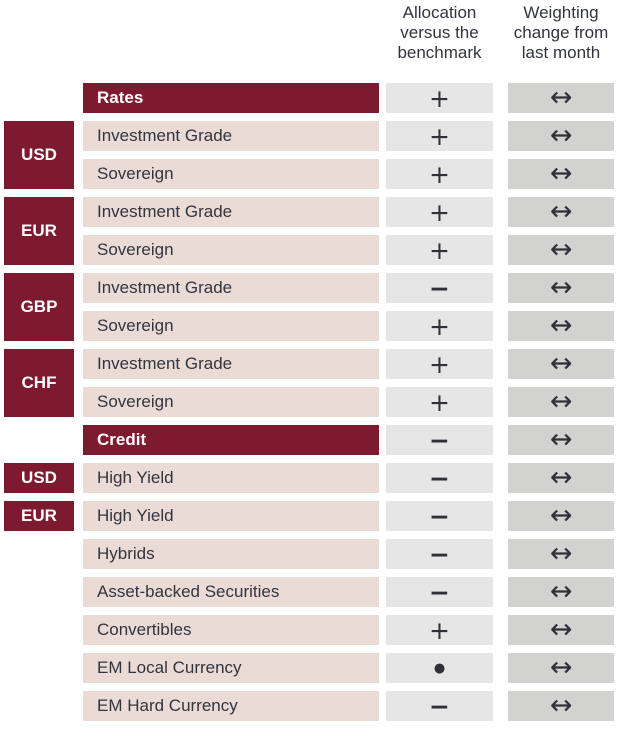 The height and width of the screenshot is (730, 627). I want to click on neutral-symbol-icon: ●, so click(439, 668).